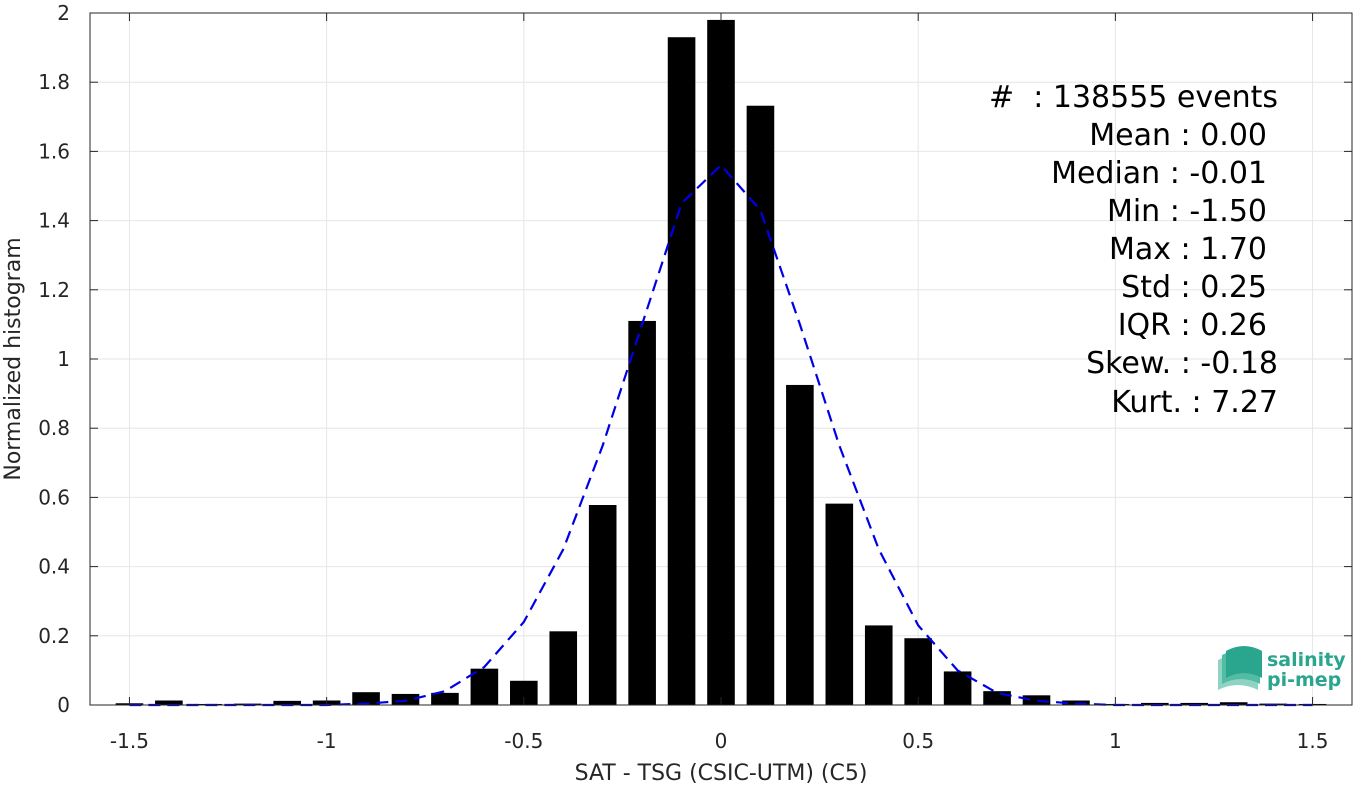  What do you see at coordinates (327, 741) in the screenshot?
I see `x-tick-label: -1` at bounding box center [327, 741].